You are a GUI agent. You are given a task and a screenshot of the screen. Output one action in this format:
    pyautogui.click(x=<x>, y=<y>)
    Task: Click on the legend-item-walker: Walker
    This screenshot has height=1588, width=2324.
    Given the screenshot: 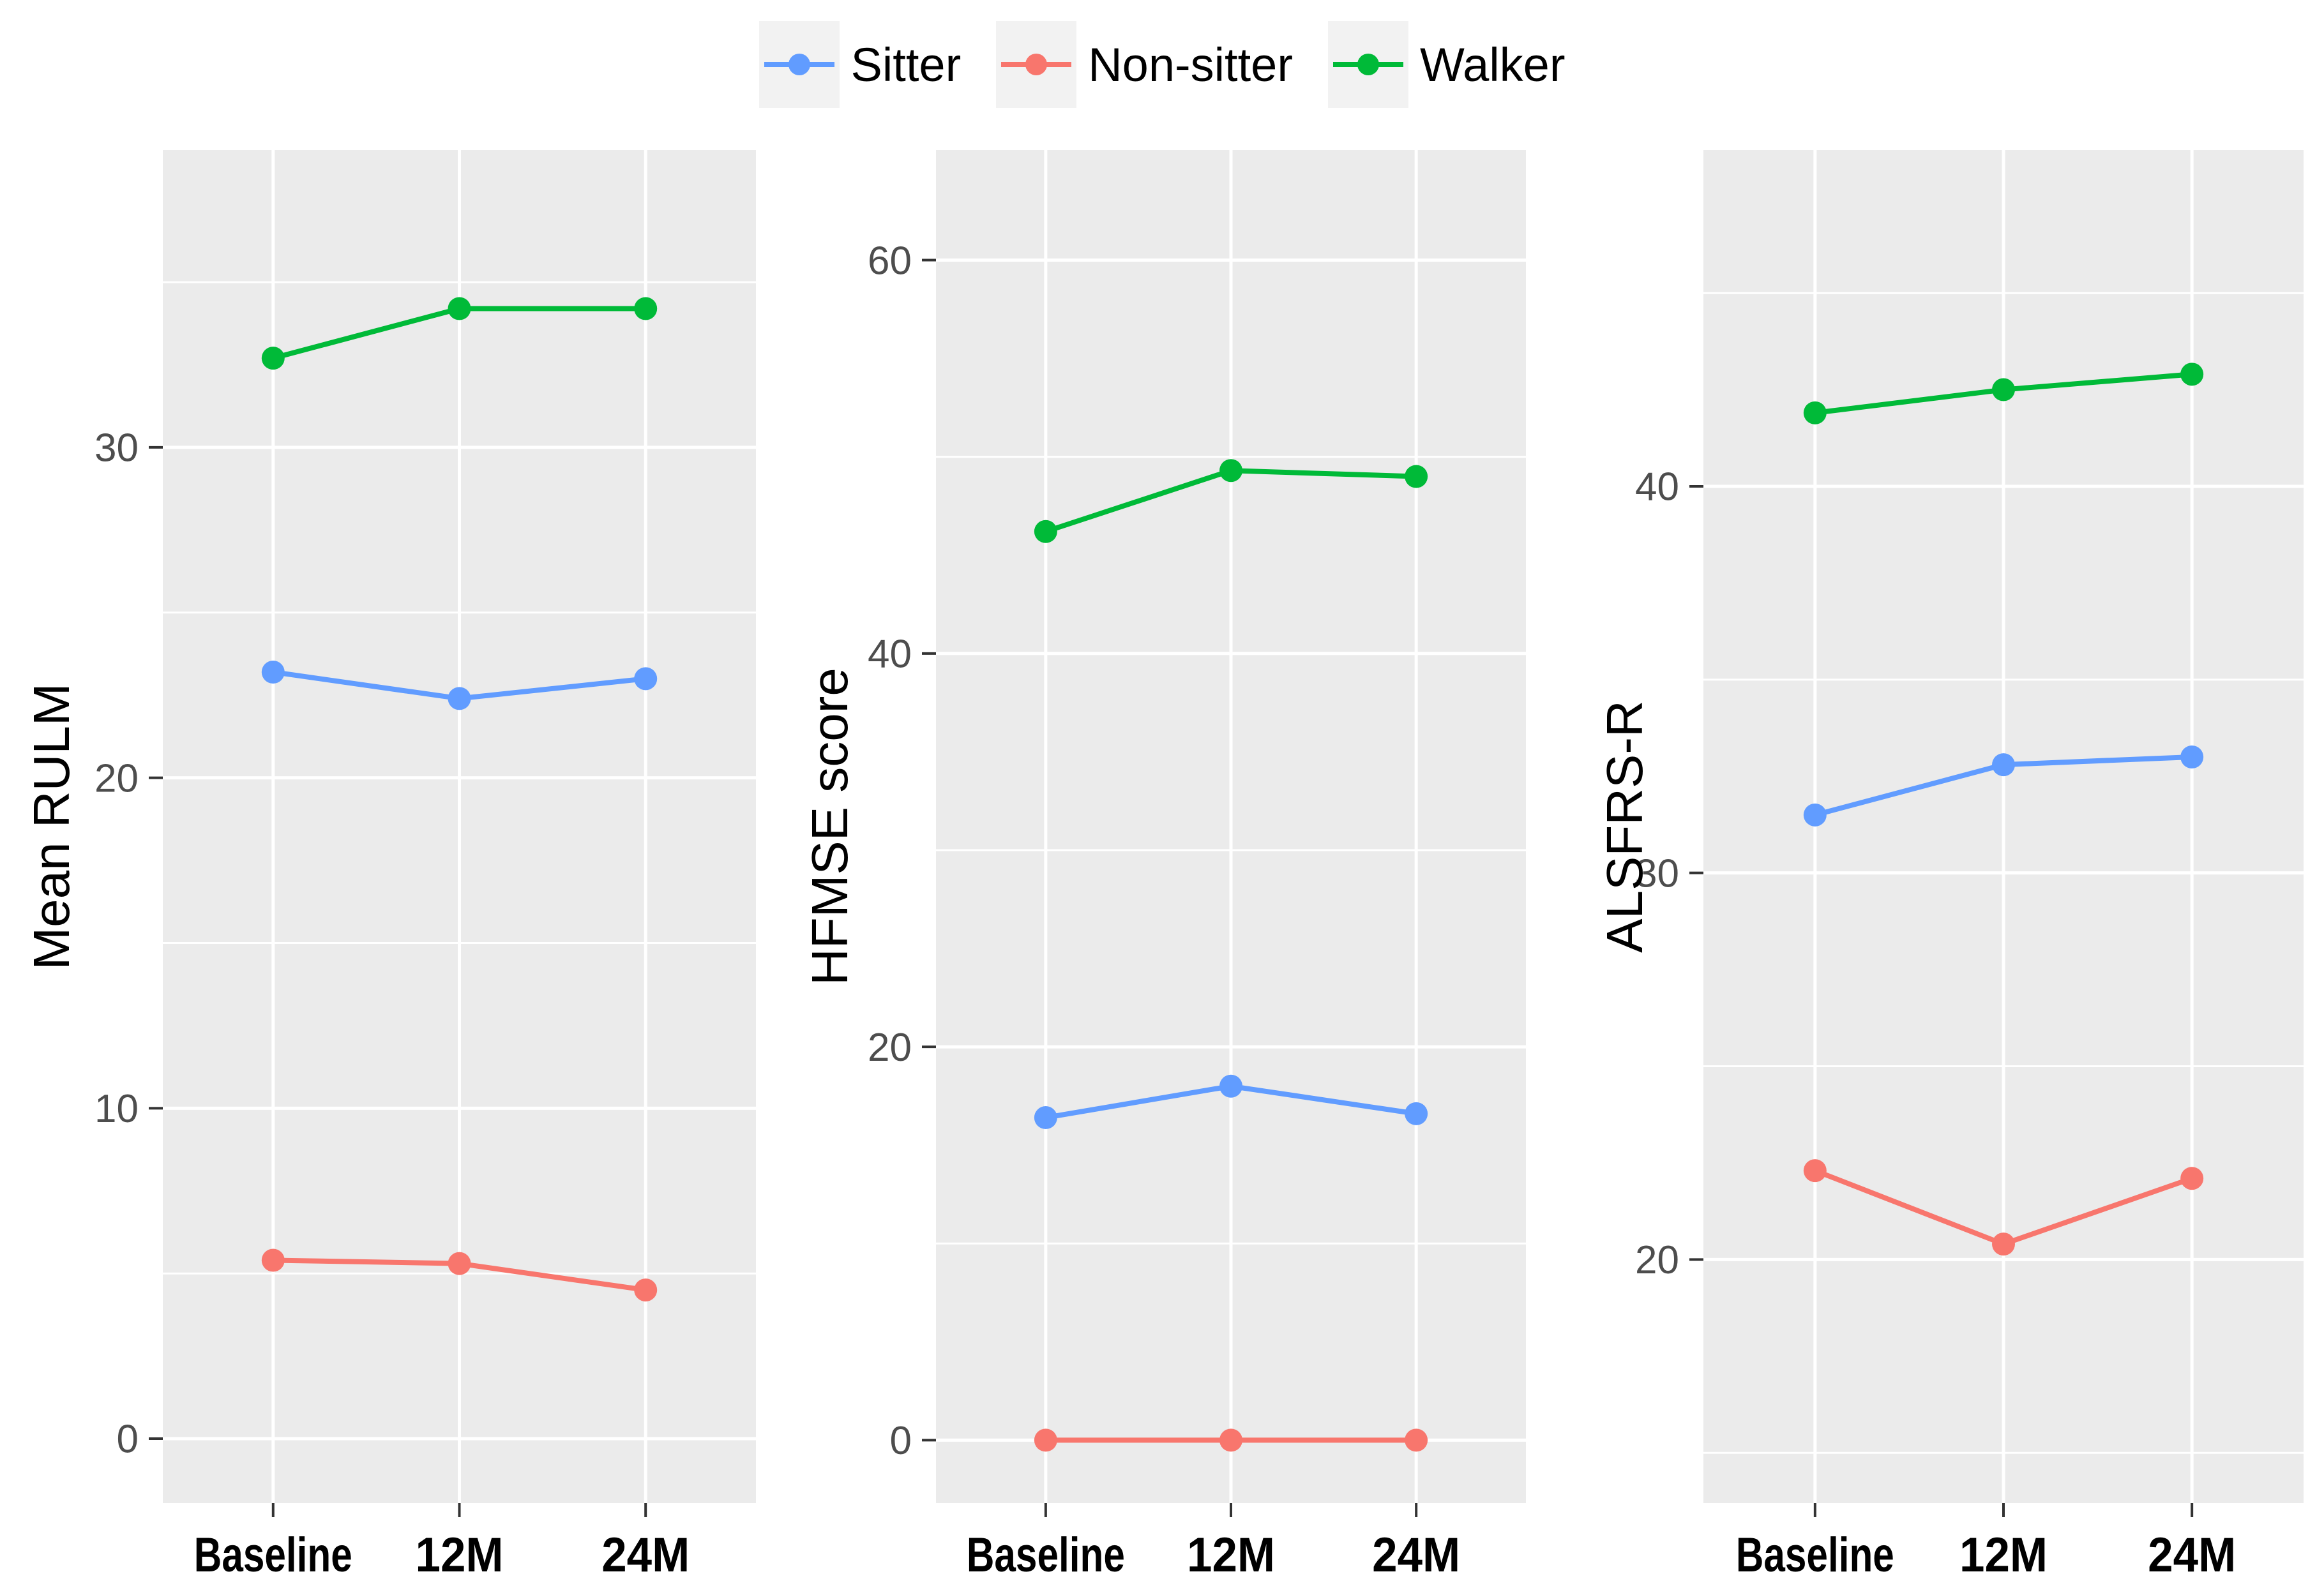 What is the action you would take?
    pyautogui.click(x=1446, y=64)
    